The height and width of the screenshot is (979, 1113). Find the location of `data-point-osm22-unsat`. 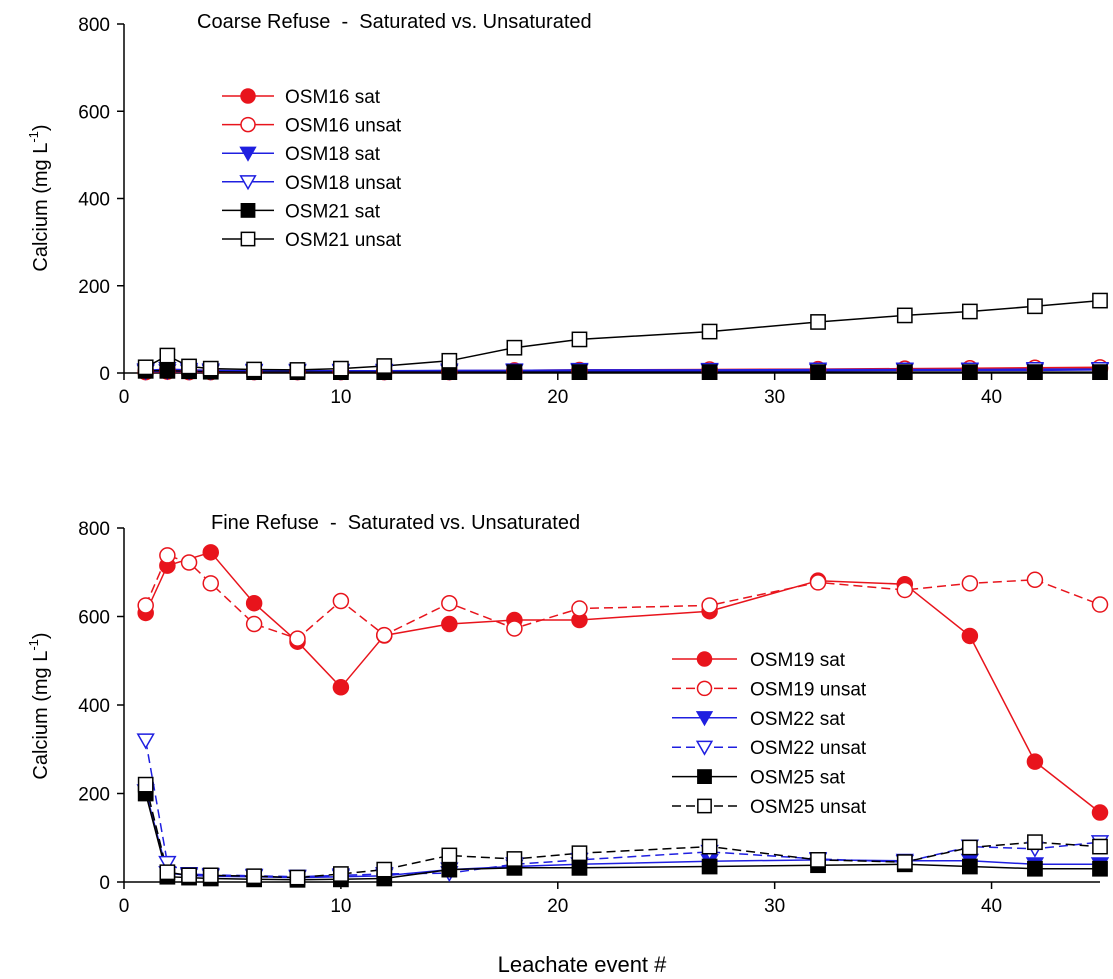

data-point-osm22-unsat is located at coordinates (167, 863).